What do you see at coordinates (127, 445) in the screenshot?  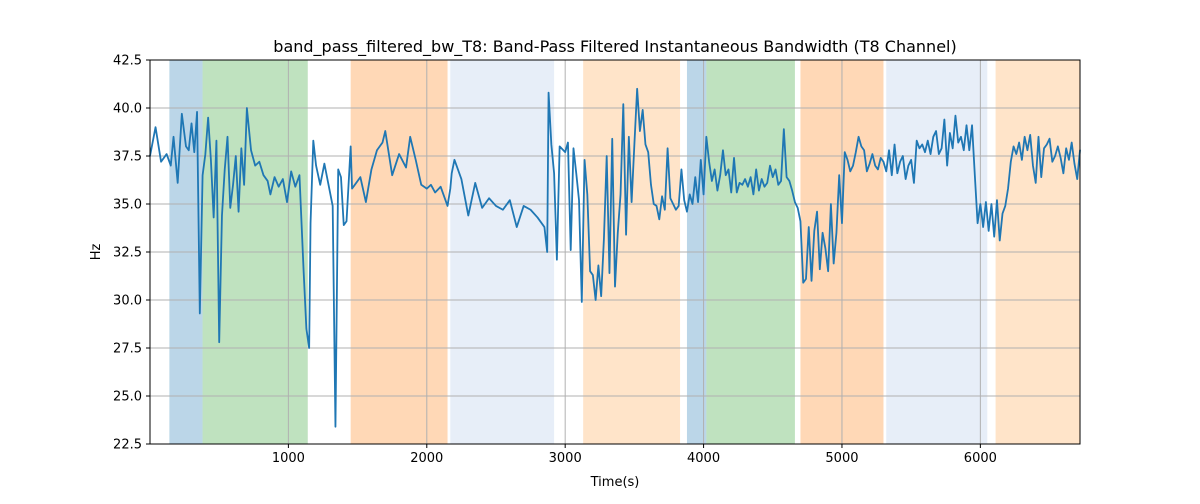 I see `y-tick-label: 22.5` at bounding box center [127, 445].